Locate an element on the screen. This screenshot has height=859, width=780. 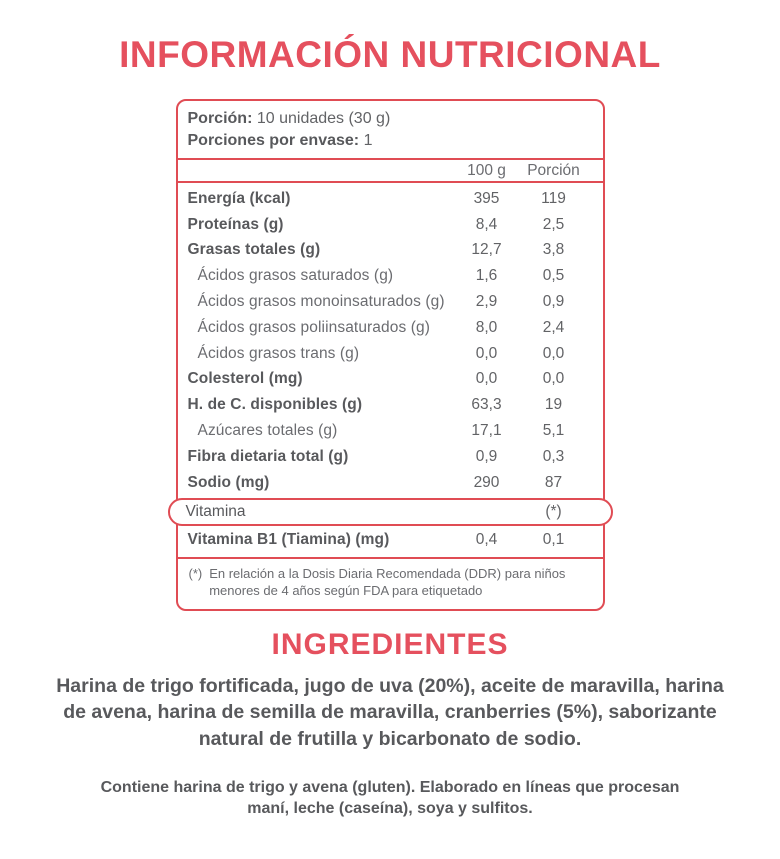
nutrient-per100: 0,4 is located at coordinates (486, 540).